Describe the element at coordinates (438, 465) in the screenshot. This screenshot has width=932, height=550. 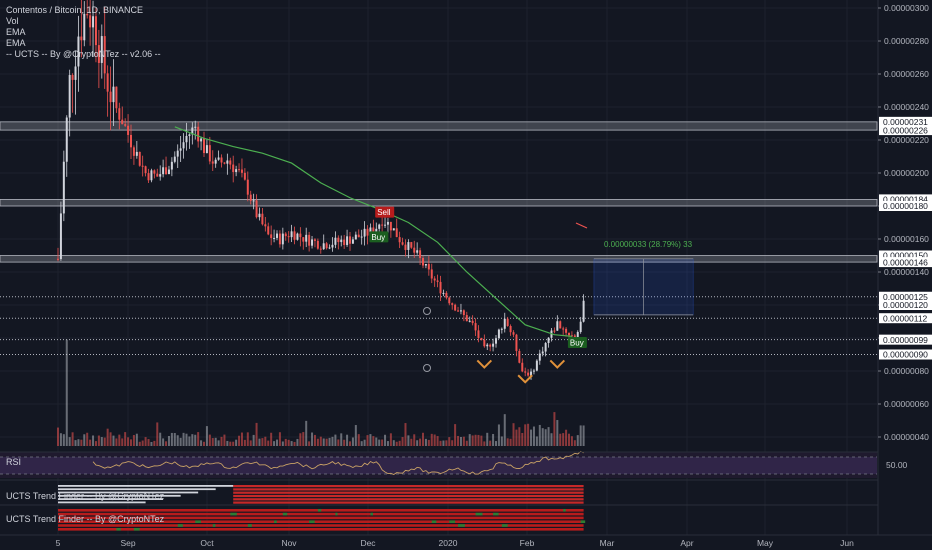
I see `rsi-band` at that location.